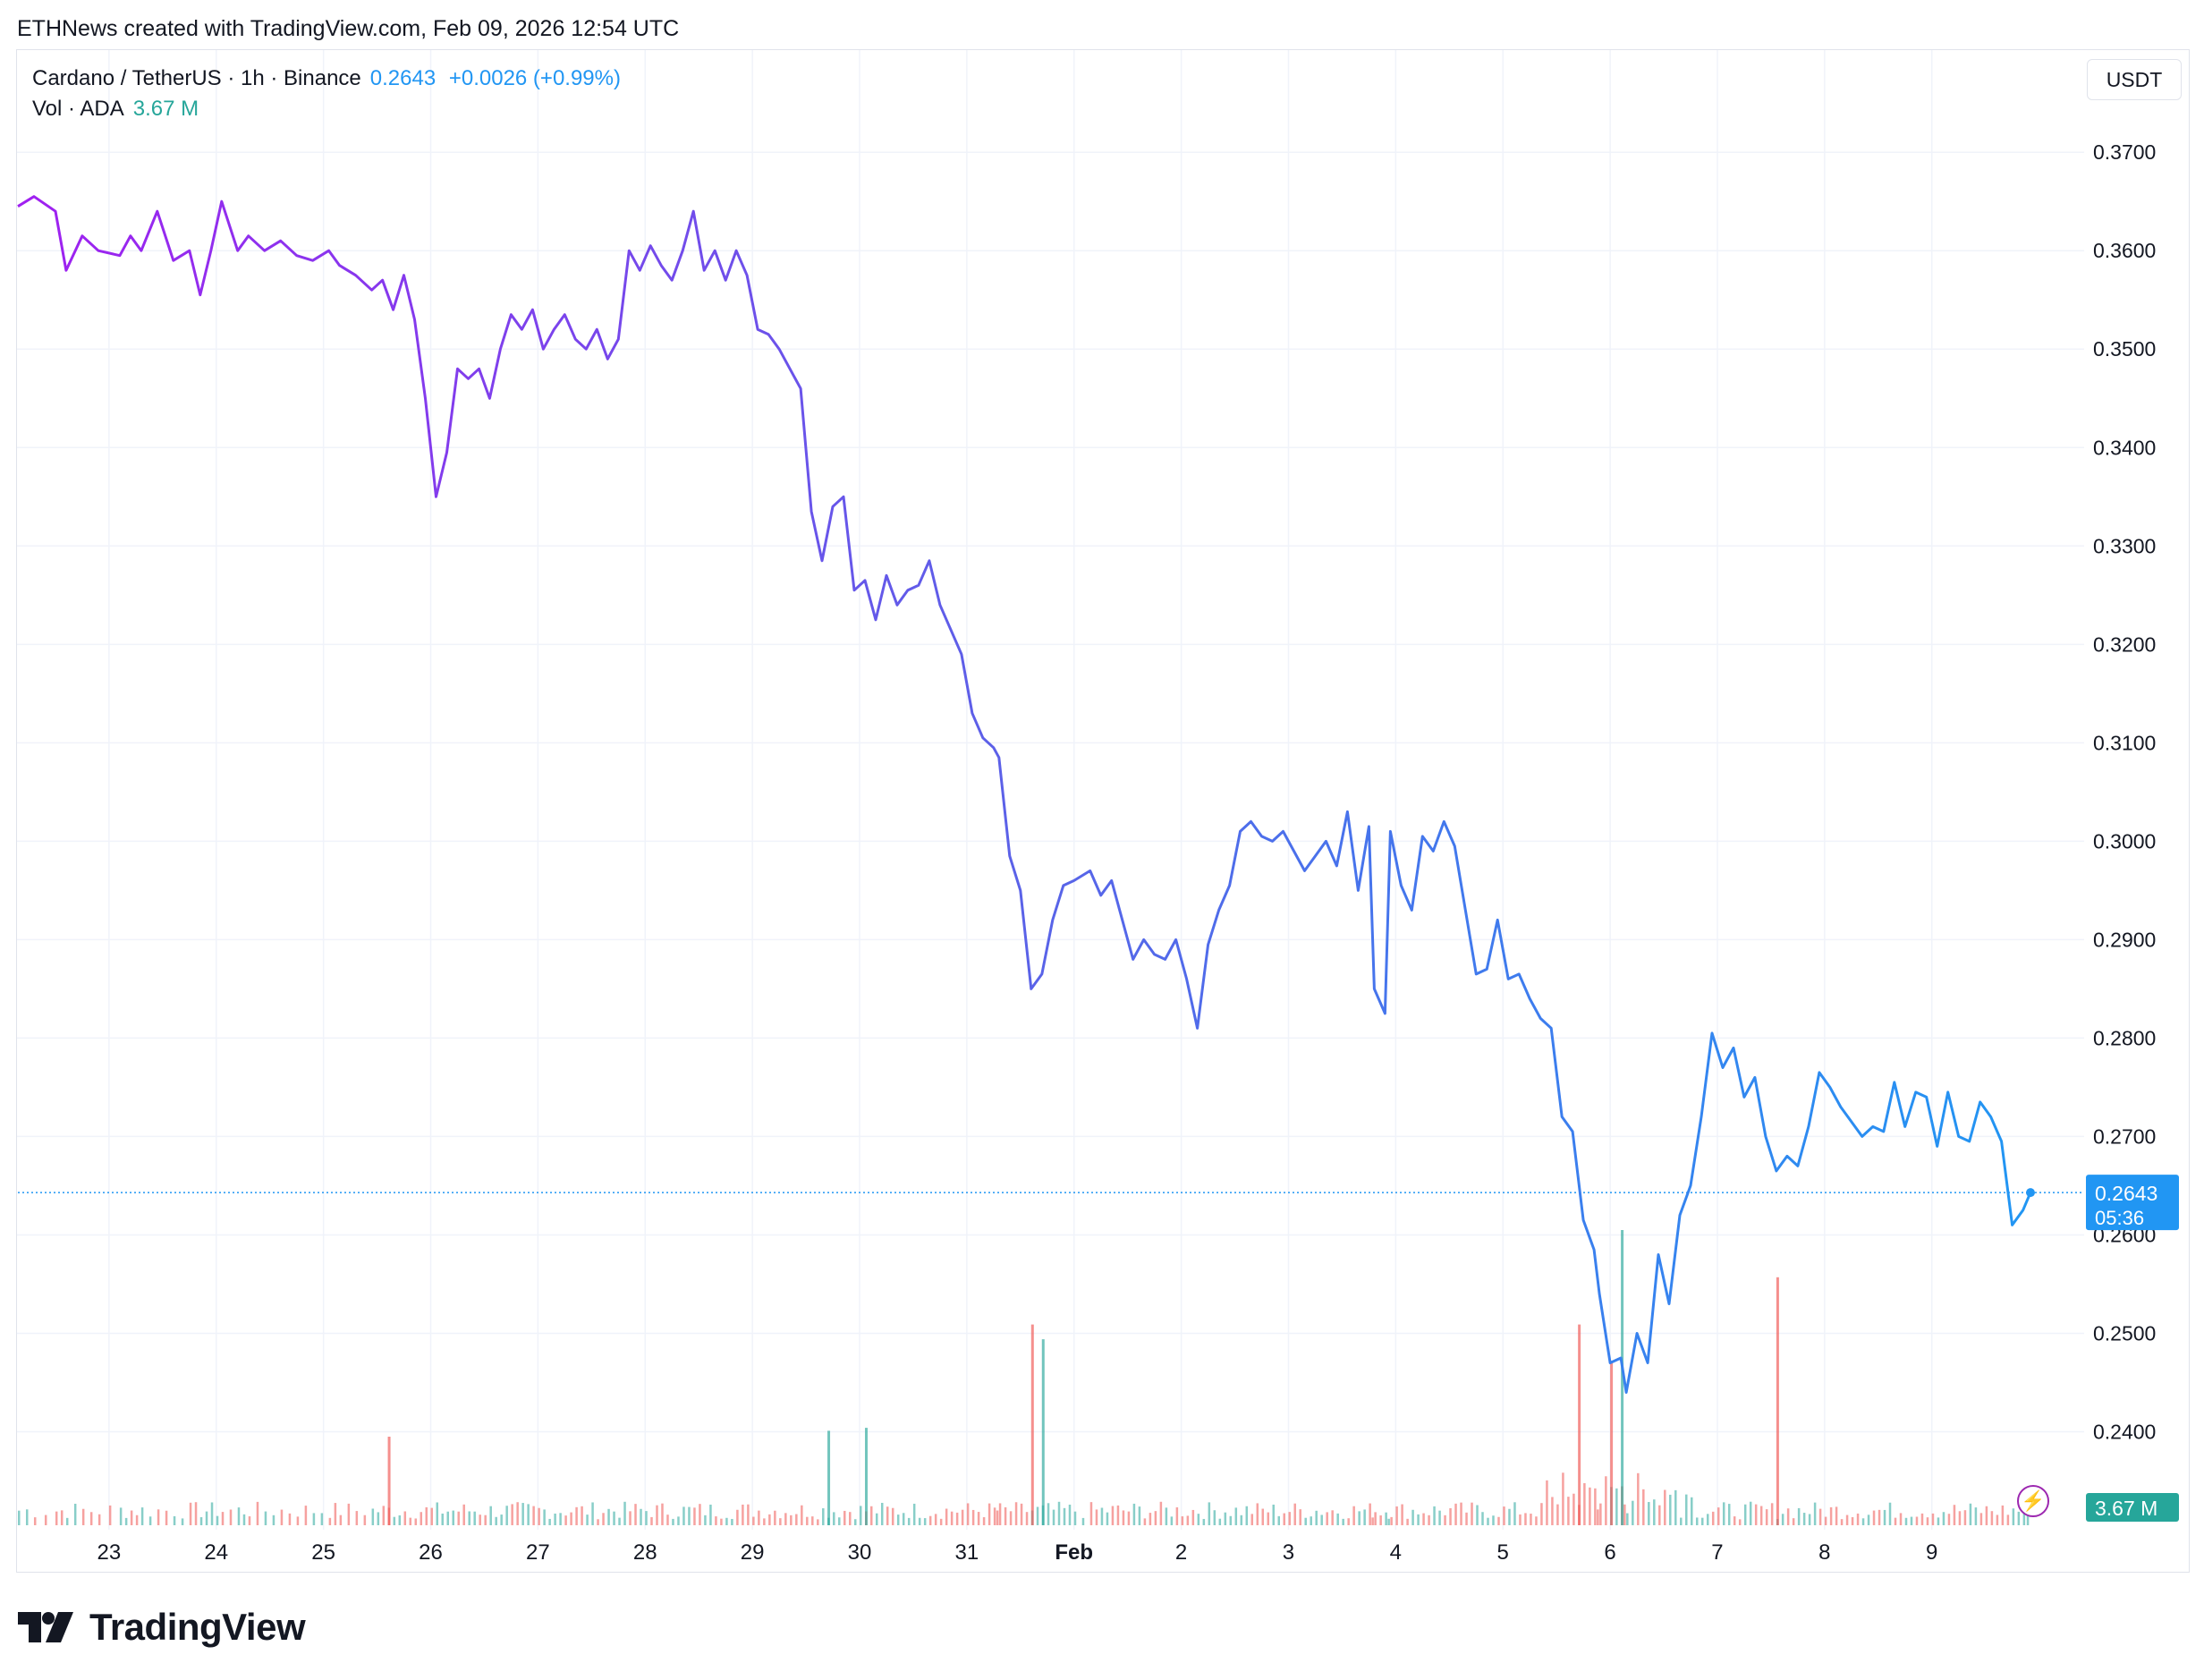 The image size is (2204, 1680). What do you see at coordinates (1074, 1552) in the screenshot?
I see `x-tick-label: Feb` at bounding box center [1074, 1552].